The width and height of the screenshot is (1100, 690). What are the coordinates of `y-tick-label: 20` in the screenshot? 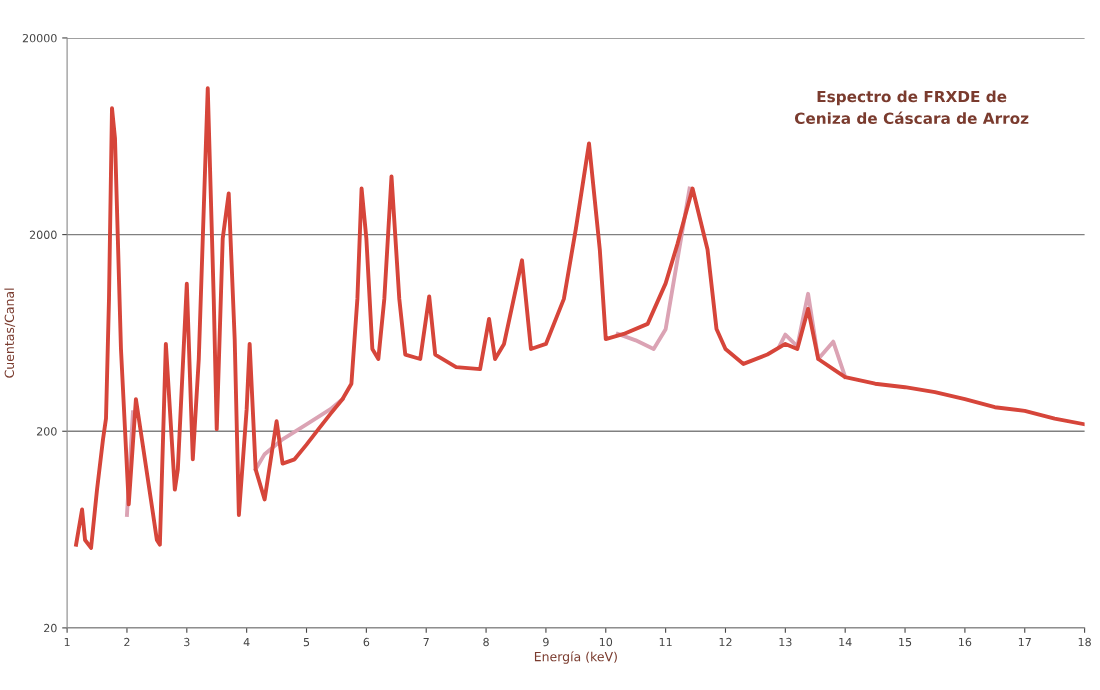 It's located at (50, 628).